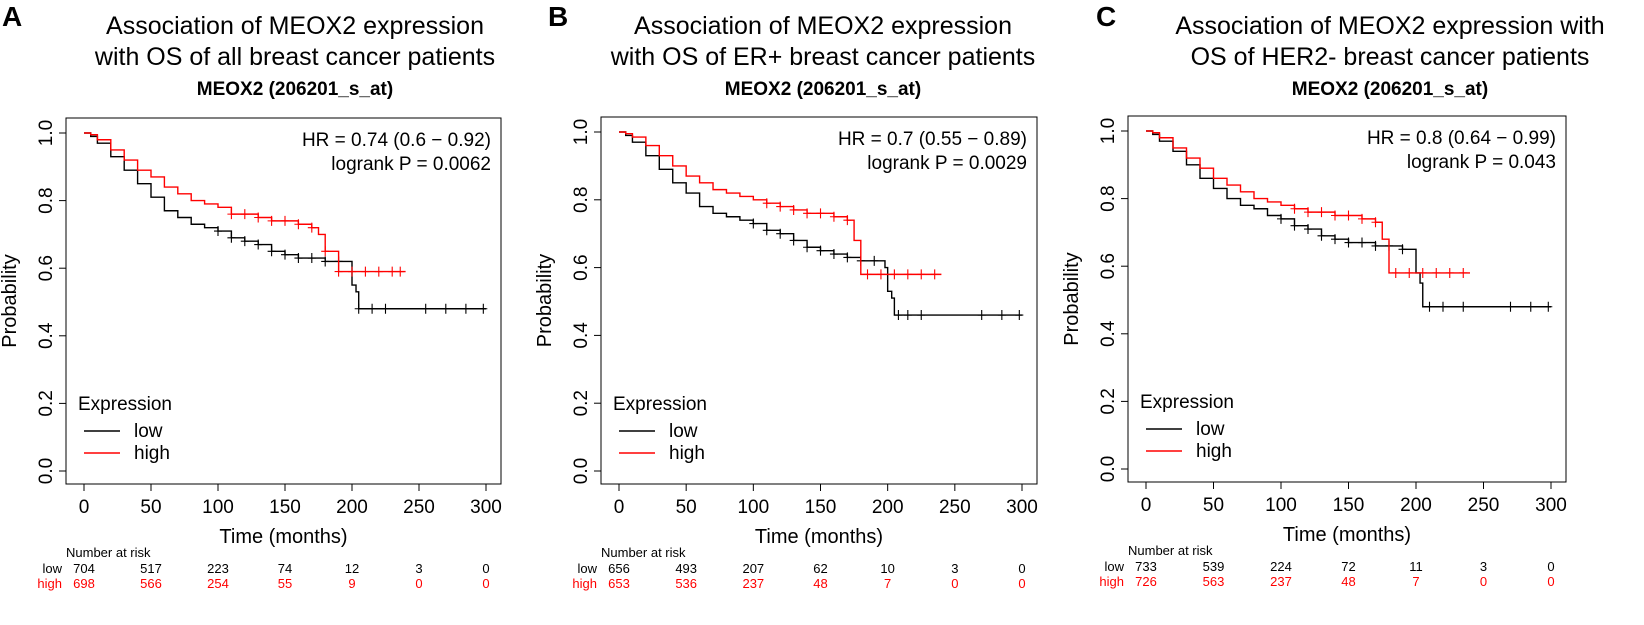 The width and height of the screenshot is (1644, 625). Describe the element at coordinates (558, 16) in the screenshot. I see `panel-letter: B` at that location.